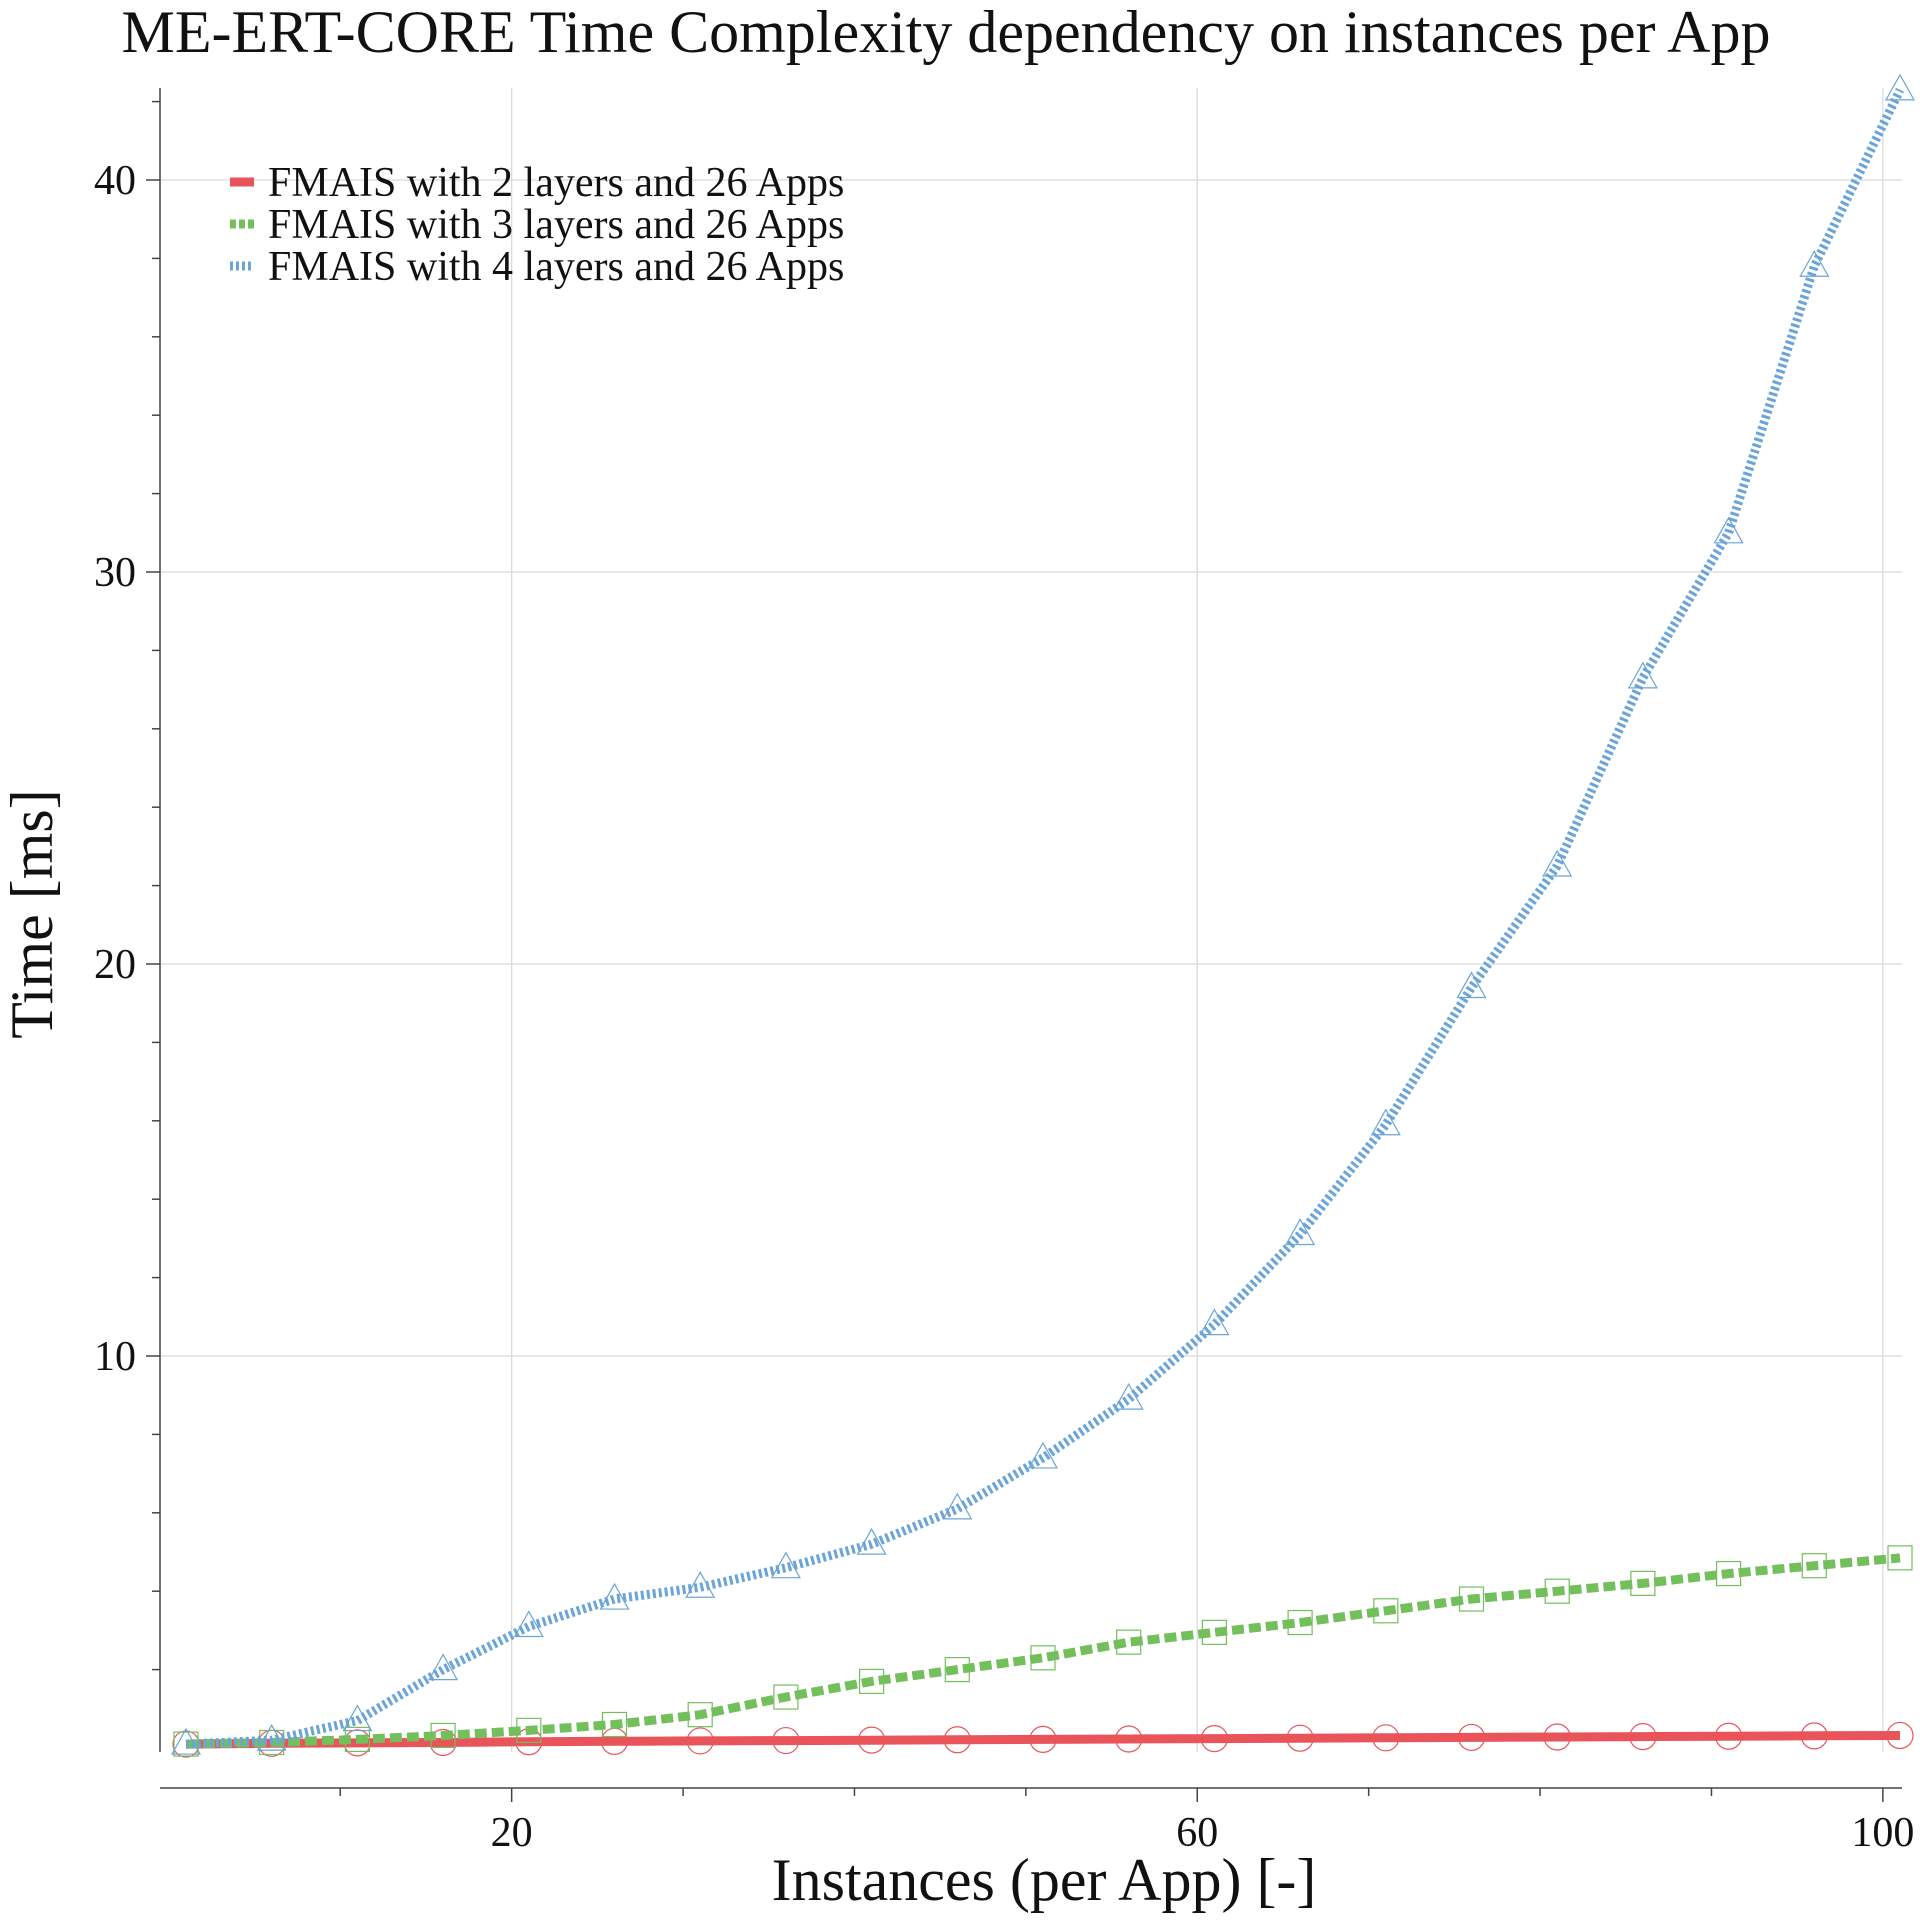 The image size is (1920, 1920). I want to click on x-tick-label: 100, so click(1882, 1833).